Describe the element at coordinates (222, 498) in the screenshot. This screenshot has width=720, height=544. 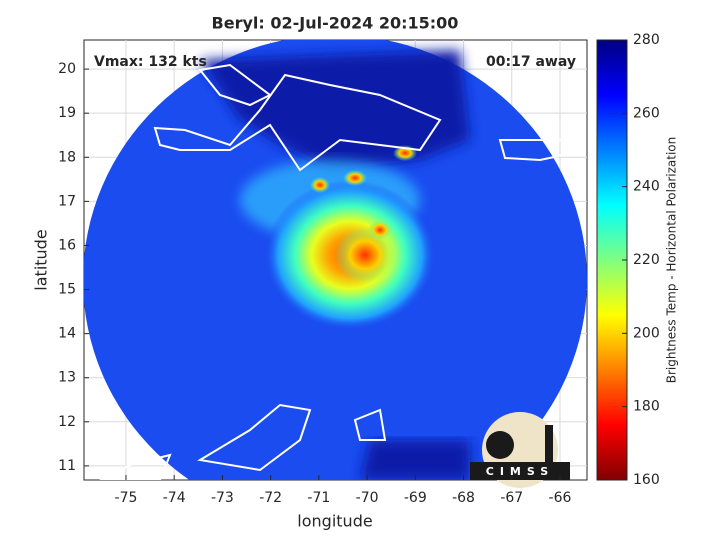
I see `x-tick-label: -73` at that location.